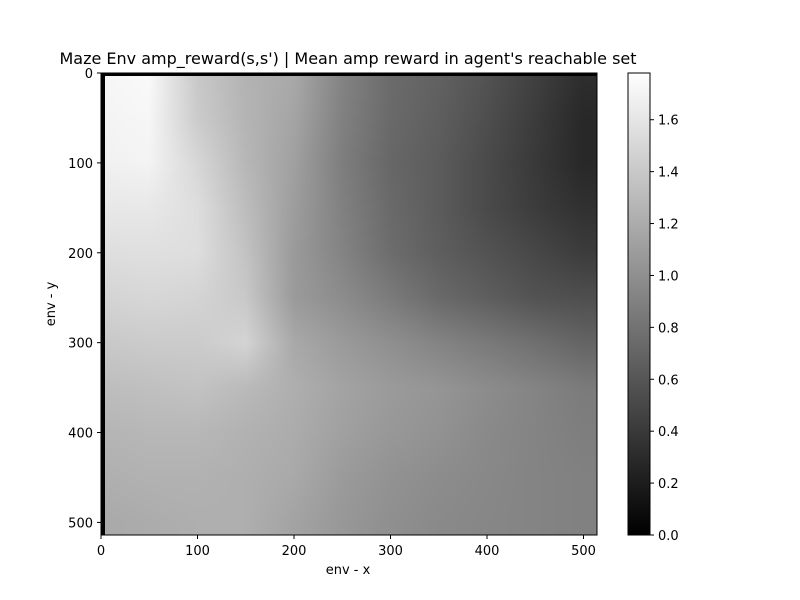 The height and width of the screenshot is (600, 800). I want to click on x-tick-label: 100, so click(197, 551).